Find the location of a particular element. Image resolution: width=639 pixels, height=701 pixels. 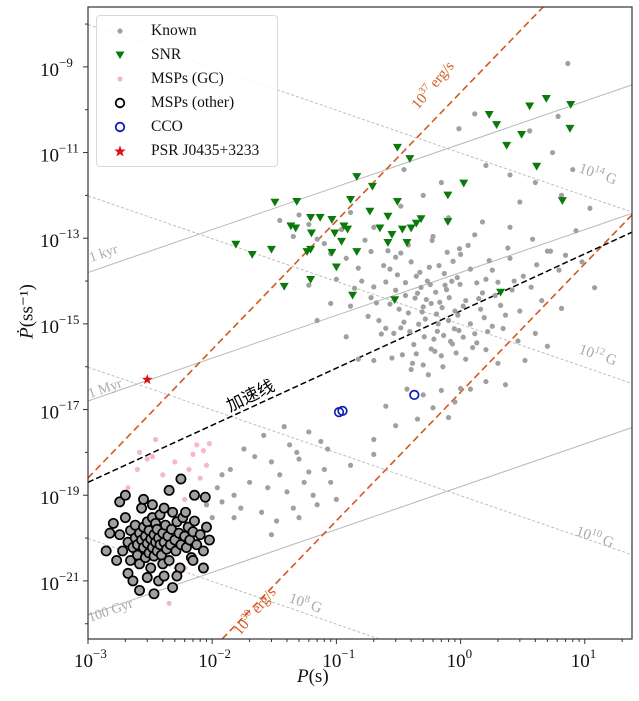

field-line-label: 1014G is located at coordinates (598, 174).